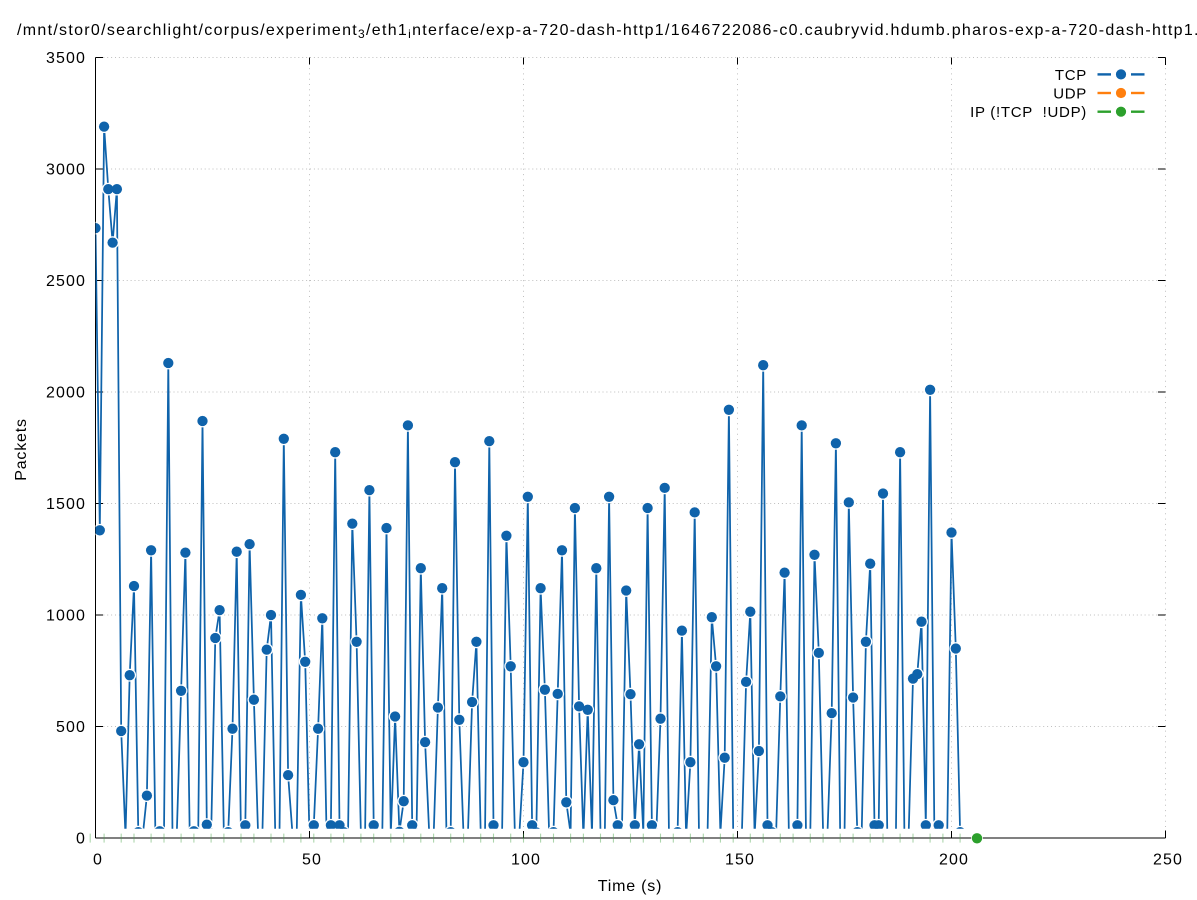 The width and height of the screenshot is (1197, 900). What do you see at coordinates (66, 504) in the screenshot?
I see `svg-text: 1500` at bounding box center [66, 504].